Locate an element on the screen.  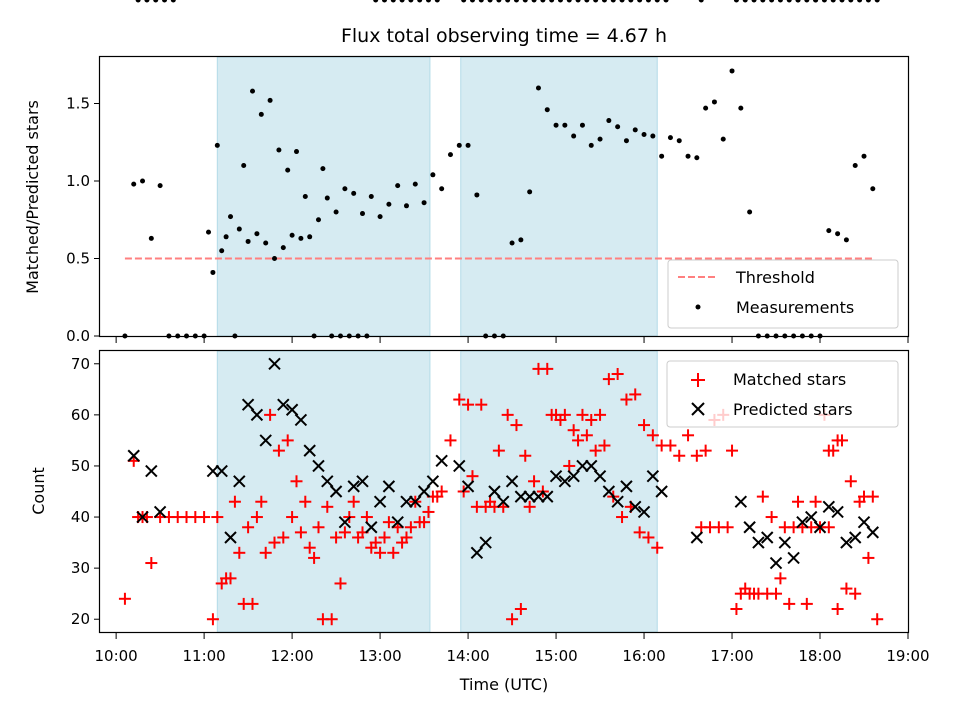
top-x-ticks is located at coordinates (512, 340).